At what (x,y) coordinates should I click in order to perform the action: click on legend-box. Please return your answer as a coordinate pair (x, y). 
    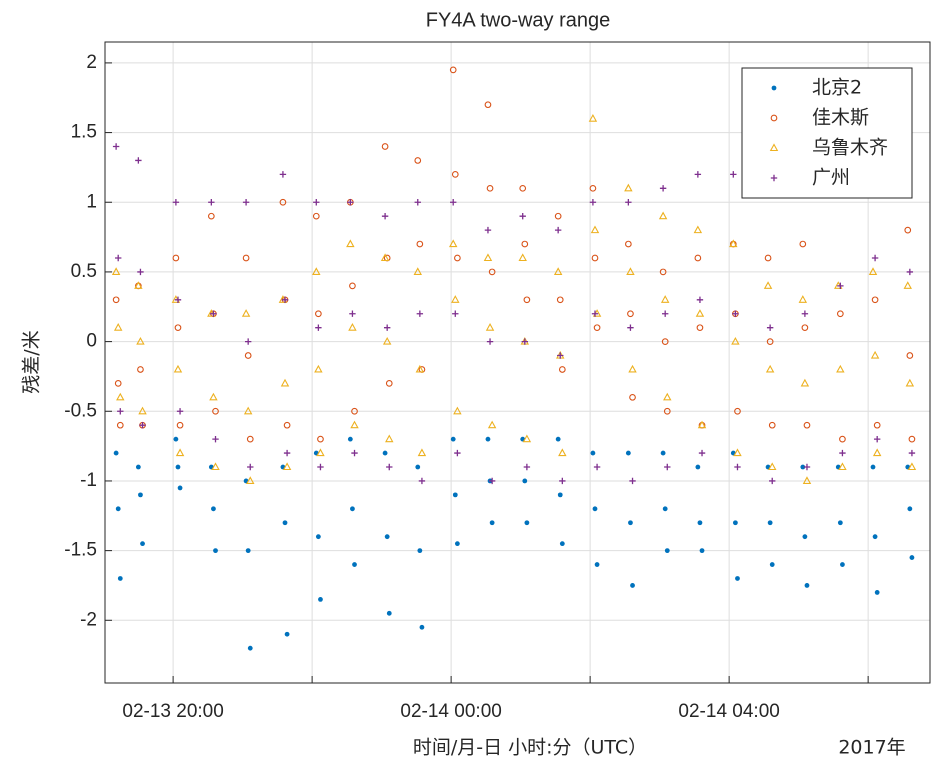
    Looking at the image, I should click on (827, 133).